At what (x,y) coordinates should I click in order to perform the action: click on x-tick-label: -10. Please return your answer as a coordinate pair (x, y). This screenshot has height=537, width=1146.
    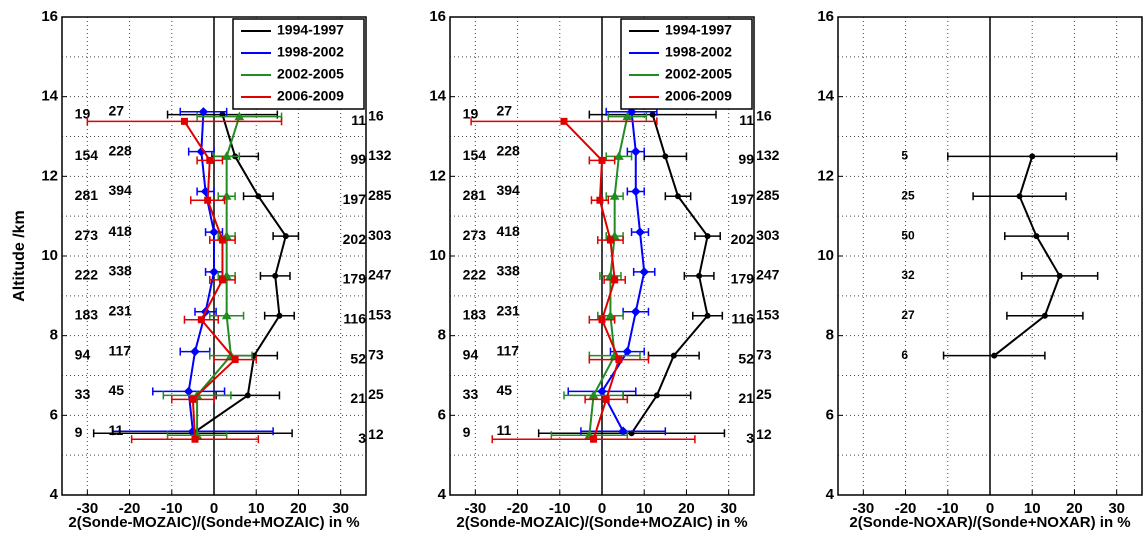
    Looking at the image, I should click on (948, 508).